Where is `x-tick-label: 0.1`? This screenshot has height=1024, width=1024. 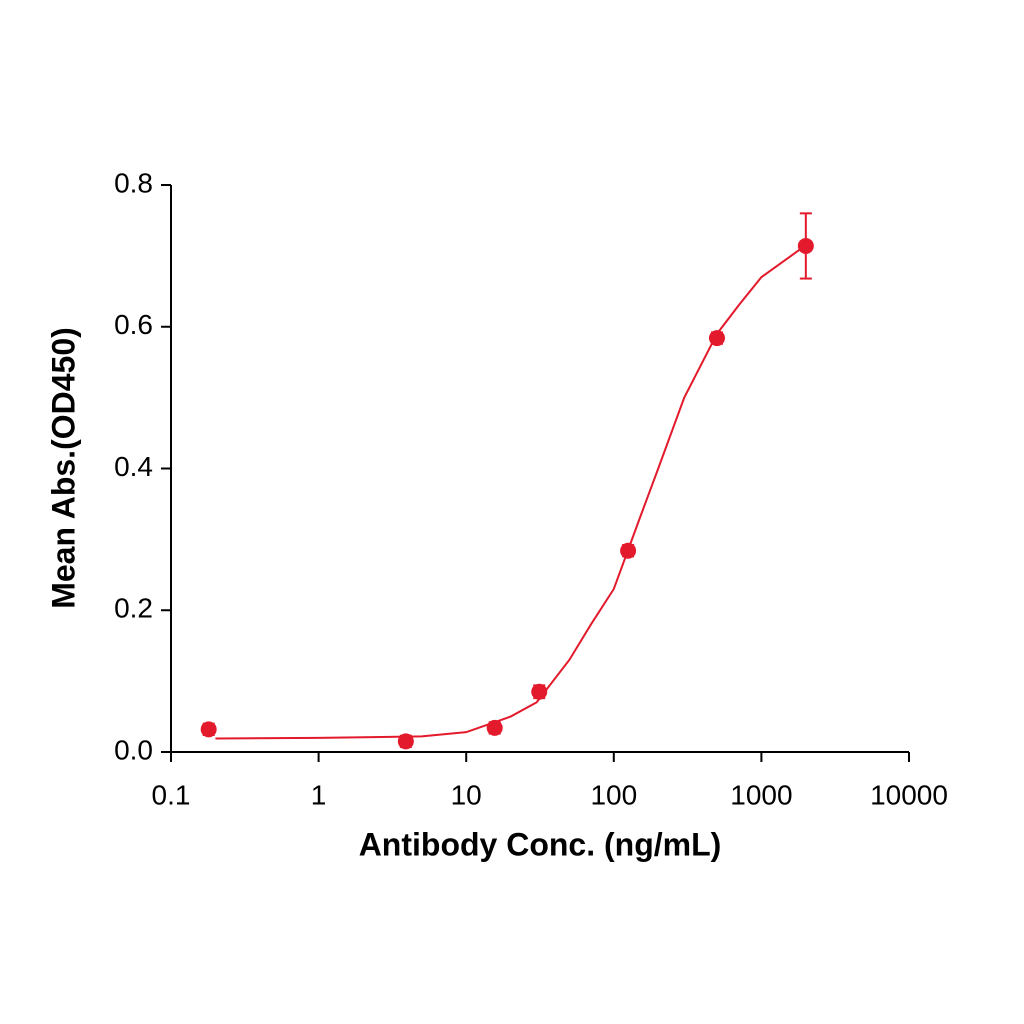
x-tick-label: 0.1 is located at coordinates (171, 794).